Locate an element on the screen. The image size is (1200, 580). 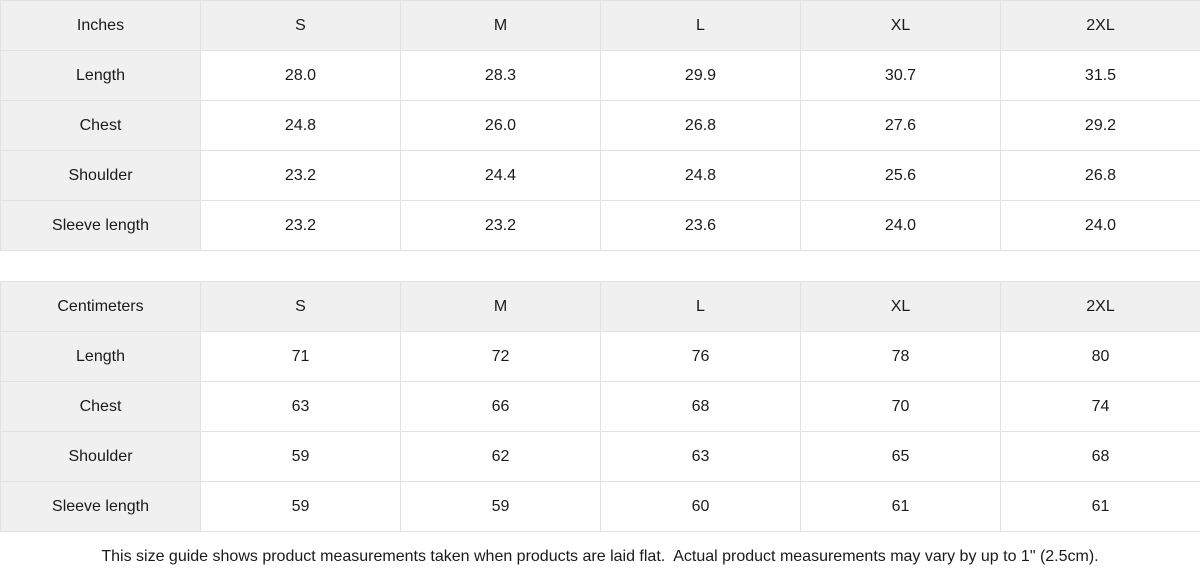
table-row: Length 28.0 28.3 29.9 30.7 31.5 is located at coordinates (600, 75).